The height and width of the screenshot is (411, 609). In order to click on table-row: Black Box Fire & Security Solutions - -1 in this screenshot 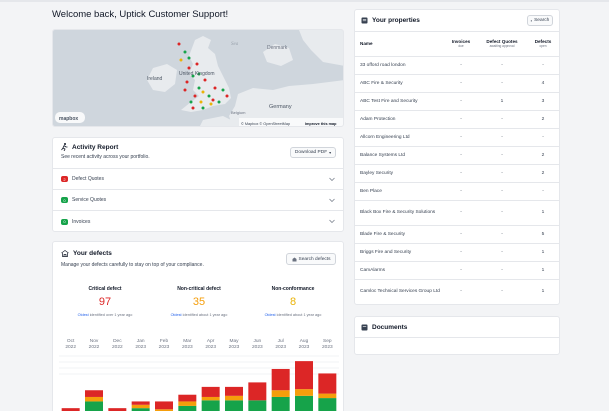, I will do `click(457, 213)`.